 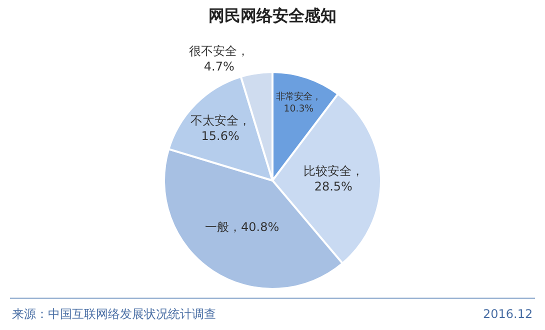 I want to click on slice-label: 很不安全， 4.7%, so click(x=219, y=59).